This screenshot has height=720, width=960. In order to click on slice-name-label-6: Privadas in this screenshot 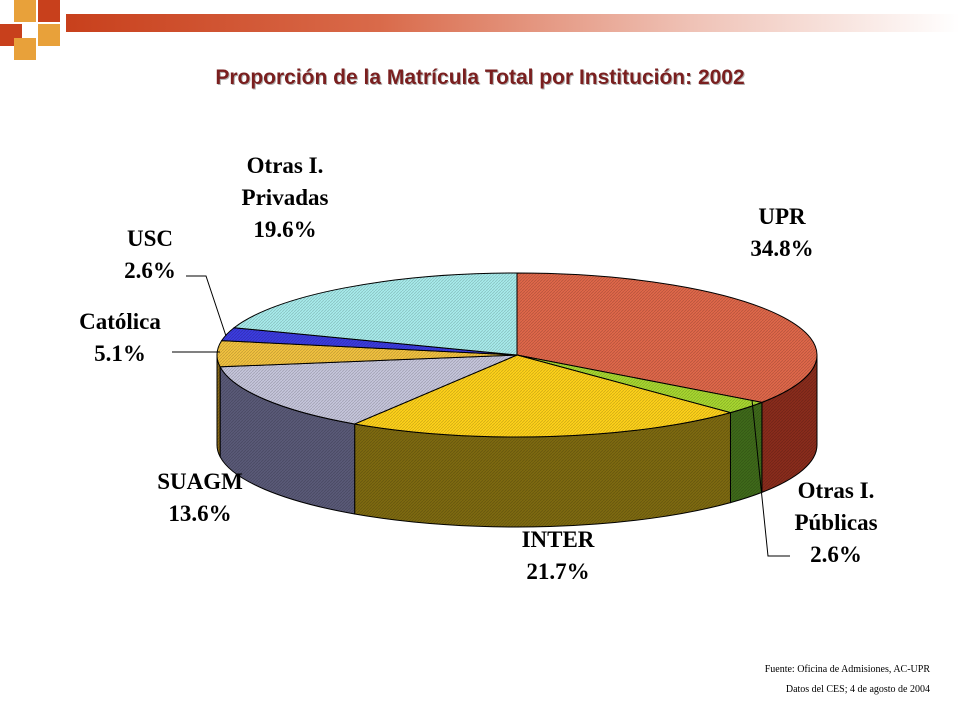, I will do `click(285, 197)`.